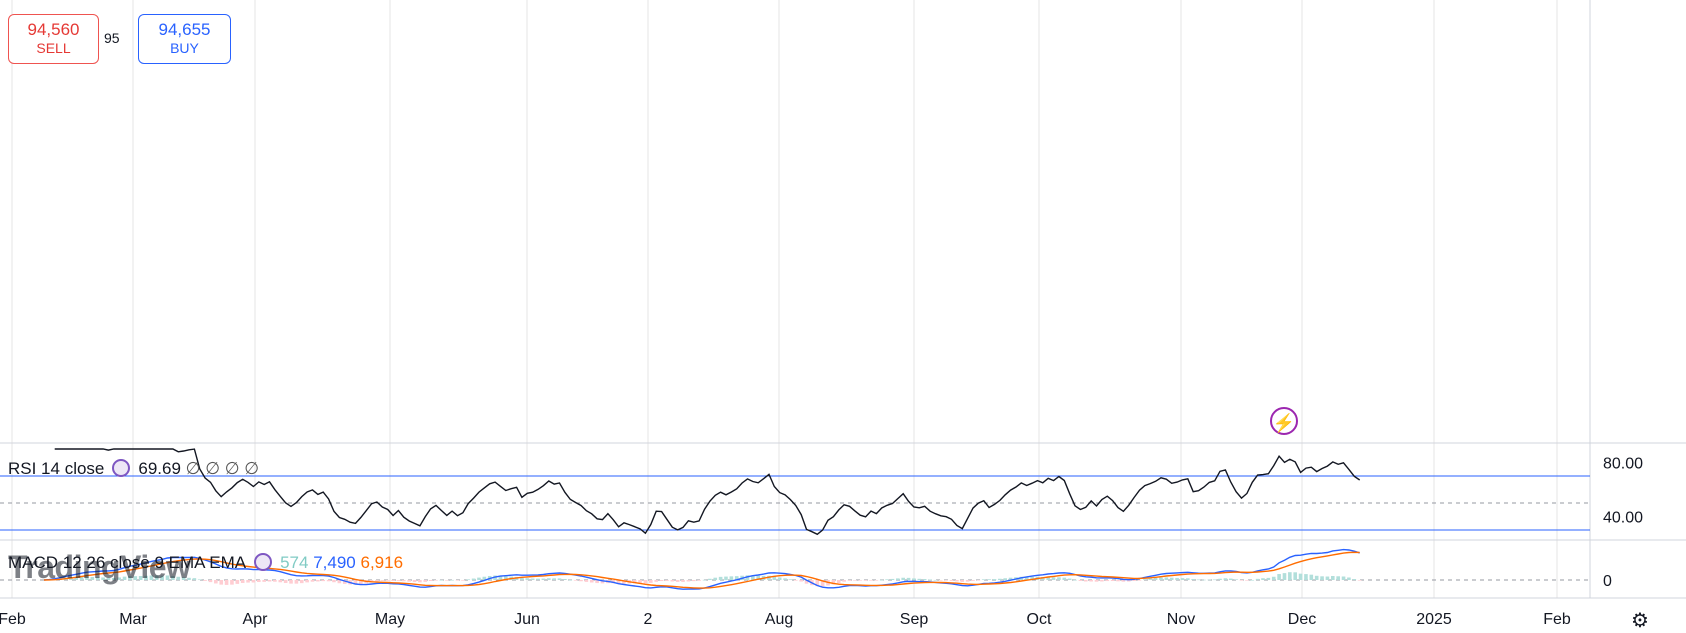 The height and width of the screenshot is (633, 1686). I want to click on buy-button: 94,655 BUY, so click(184, 39).